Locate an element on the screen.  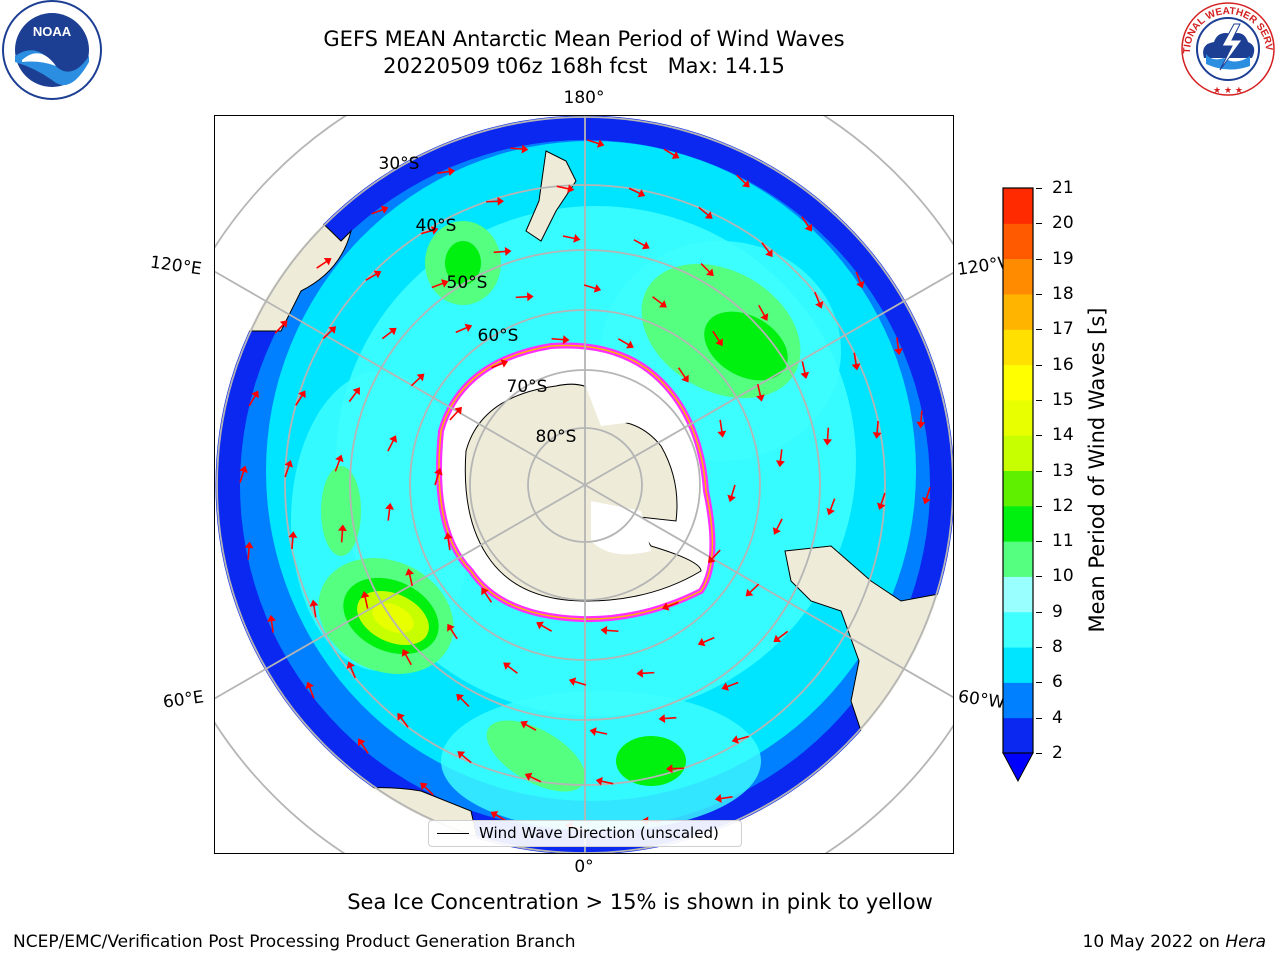
lat-label-80s: 80°S is located at coordinates (556, 437).